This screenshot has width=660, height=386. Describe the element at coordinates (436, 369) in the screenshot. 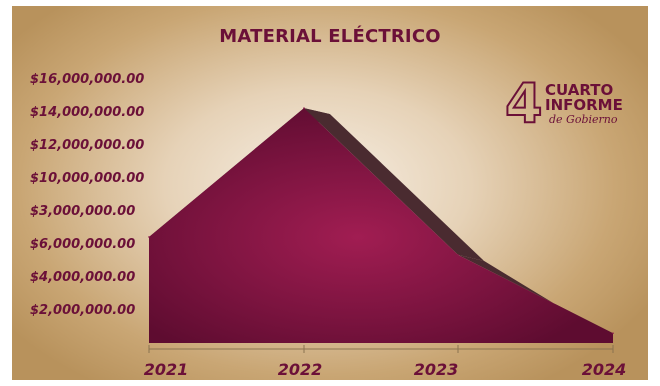

I see `x-tick-label: 2023` at that location.